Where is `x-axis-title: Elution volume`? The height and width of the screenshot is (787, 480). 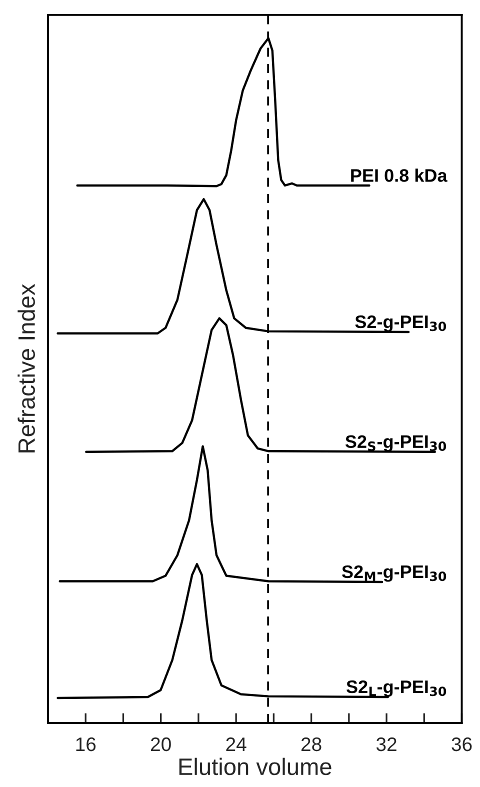 x-axis-title: Elution volume is located at coordinates (255, 767).